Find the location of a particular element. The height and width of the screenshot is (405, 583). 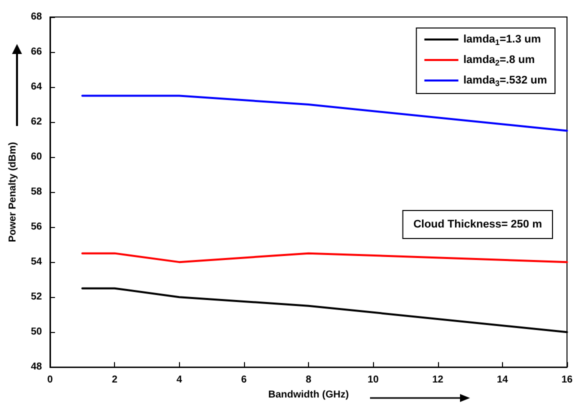

y-tick-label: 60 is located at coordinates (36, 157).